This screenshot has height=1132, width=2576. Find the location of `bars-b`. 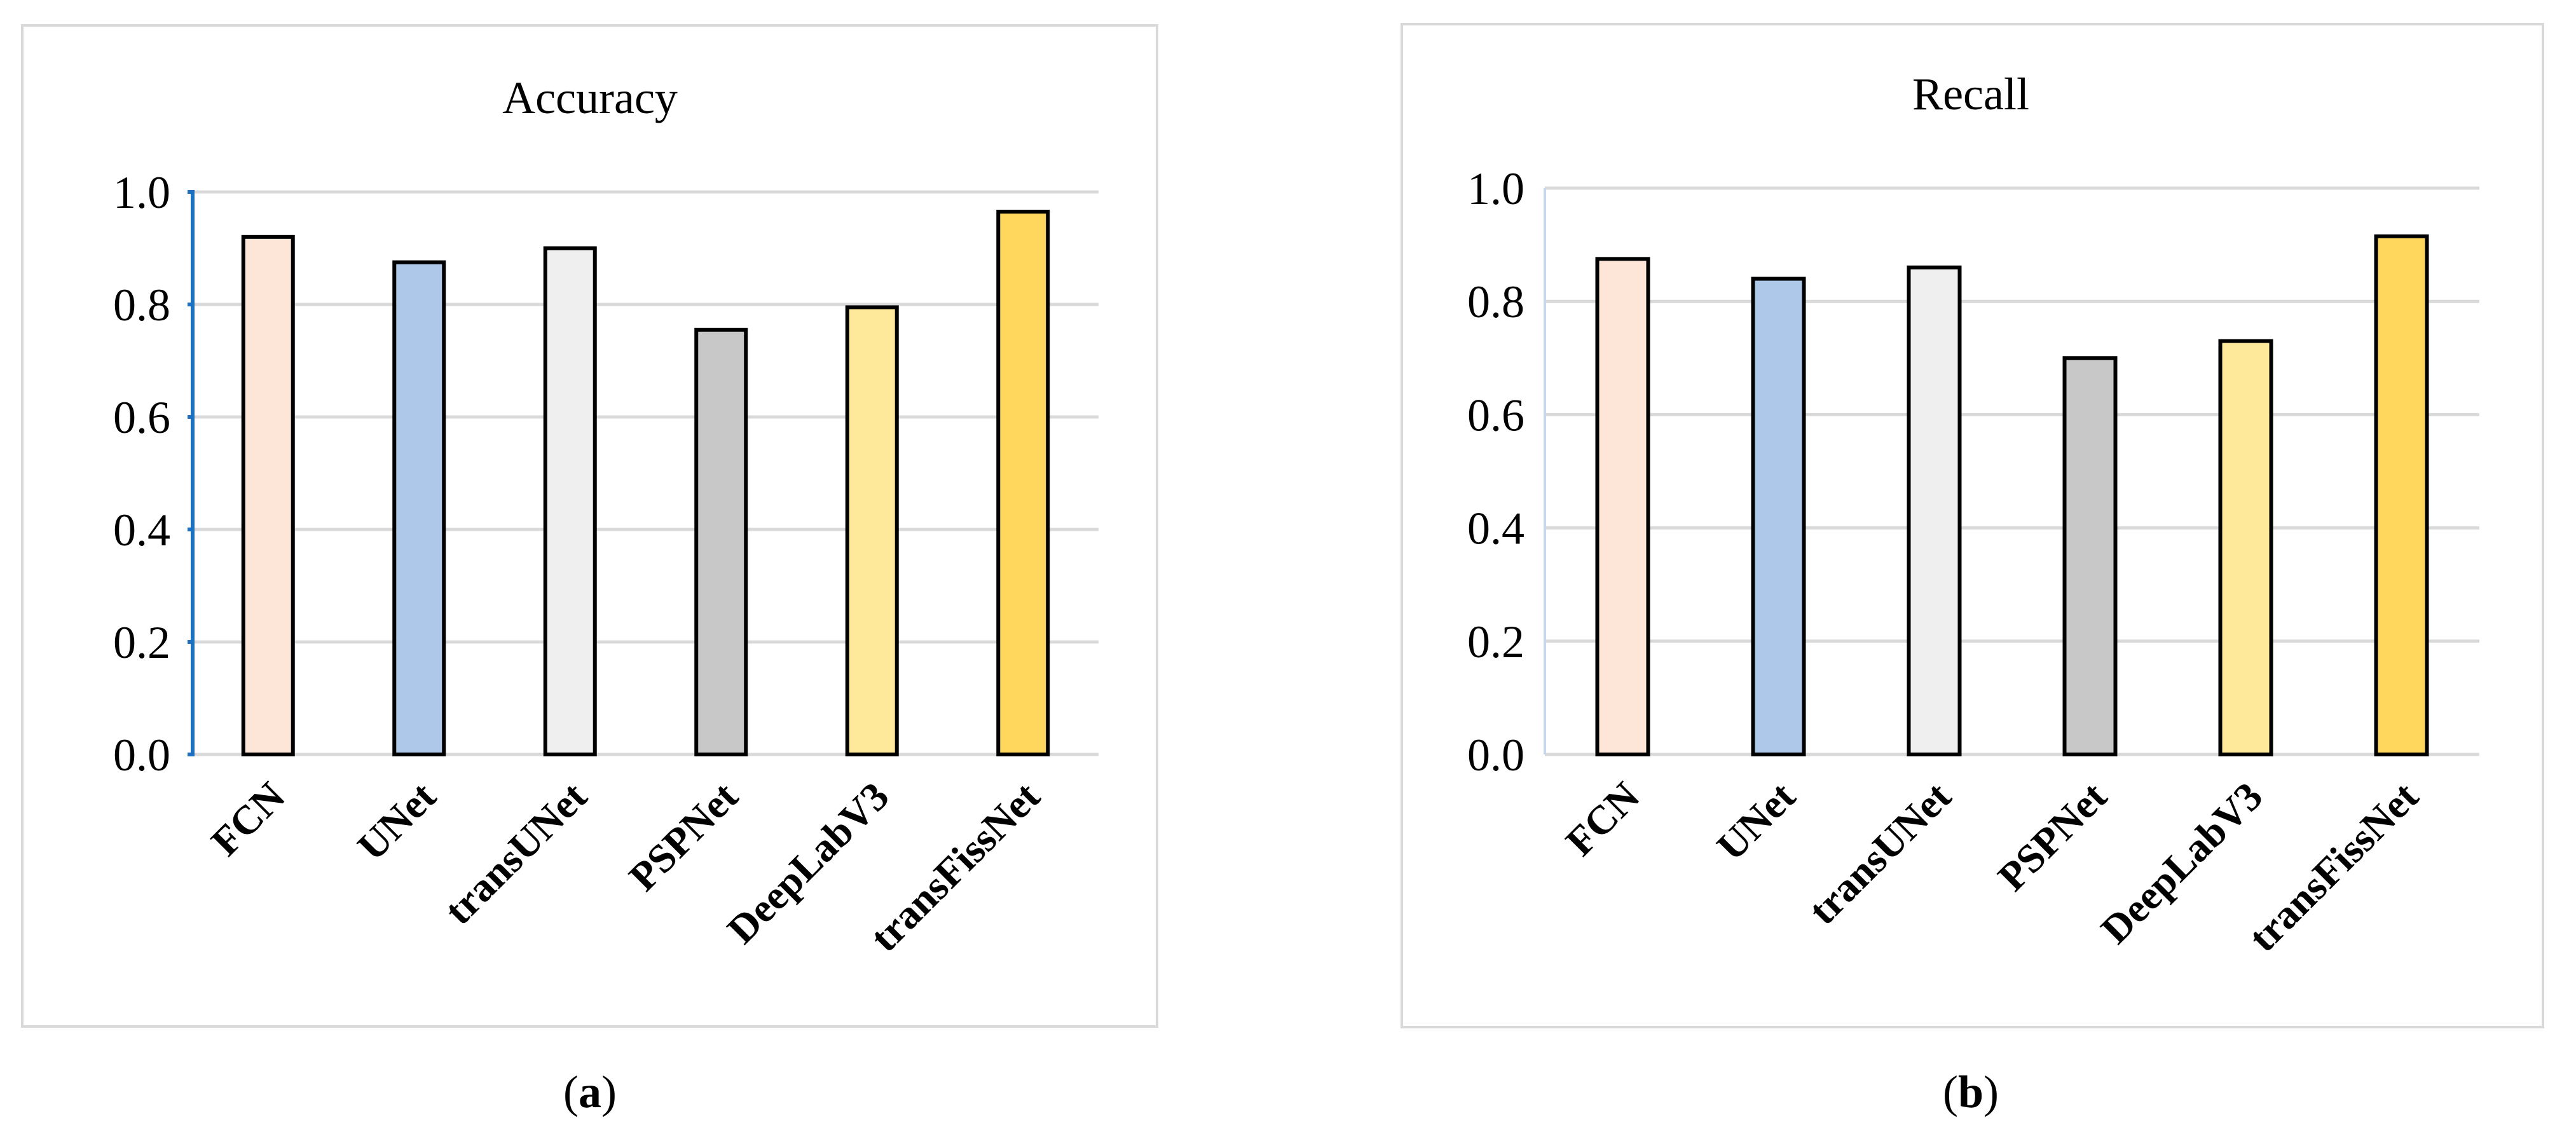

bars-b is located at coordinates (2012, 495).